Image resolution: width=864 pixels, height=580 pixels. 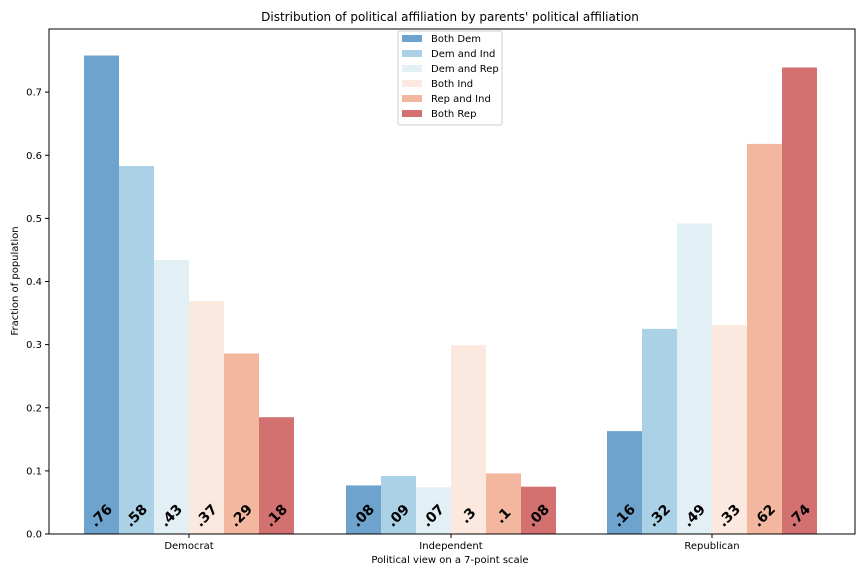 I want to click on y-tick-label-6: 0.6, so click(x=34, y=156).